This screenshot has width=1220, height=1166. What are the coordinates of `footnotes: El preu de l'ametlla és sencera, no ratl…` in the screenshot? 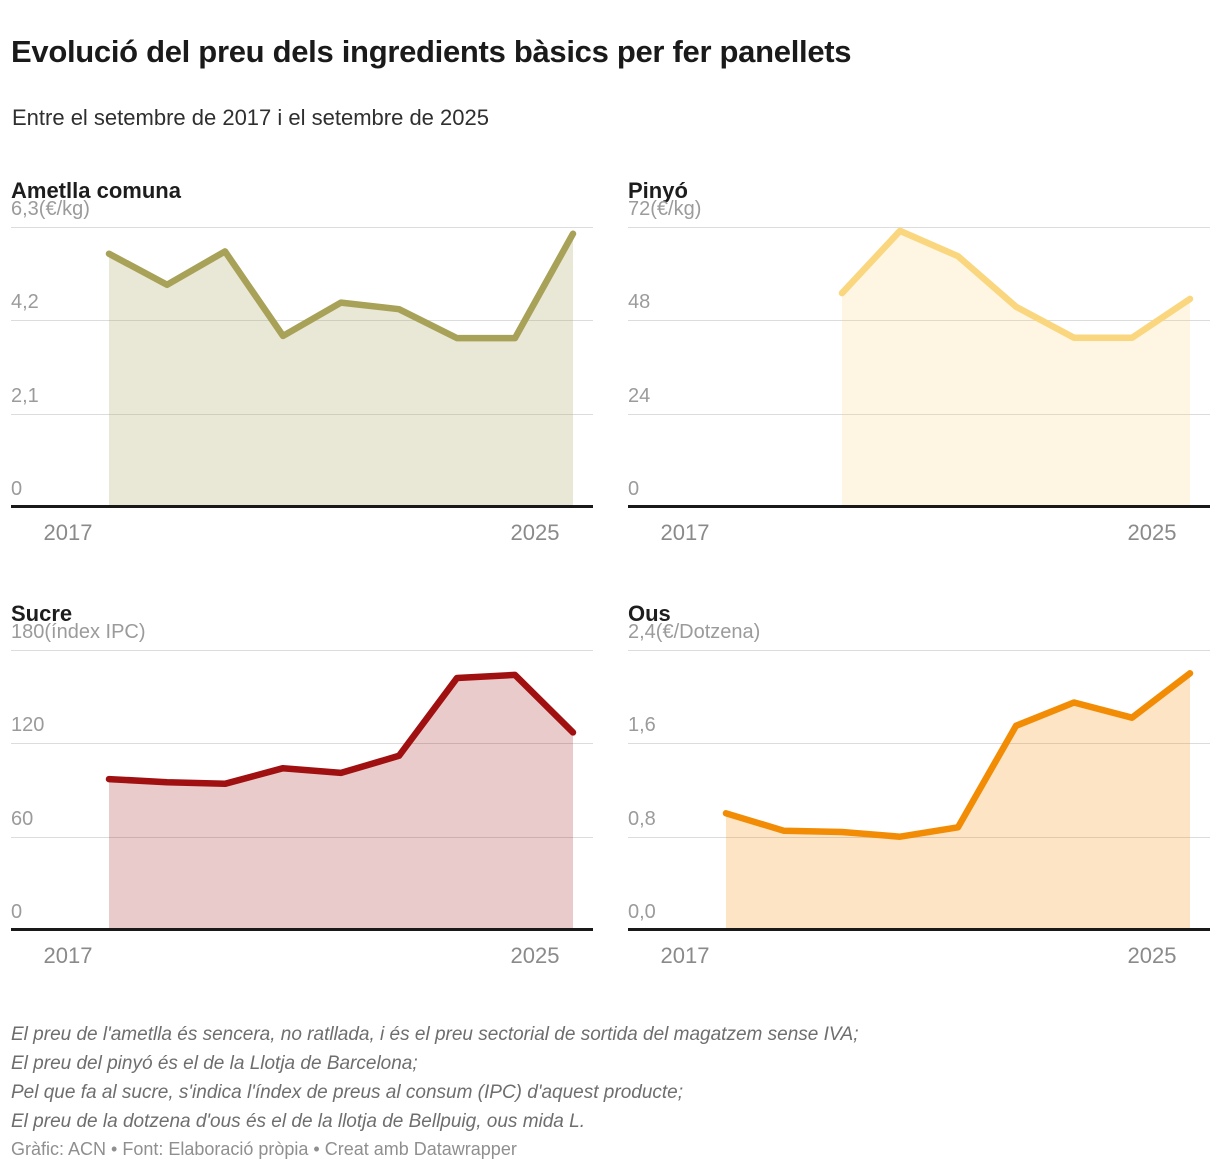 It's located at (608, 1078).